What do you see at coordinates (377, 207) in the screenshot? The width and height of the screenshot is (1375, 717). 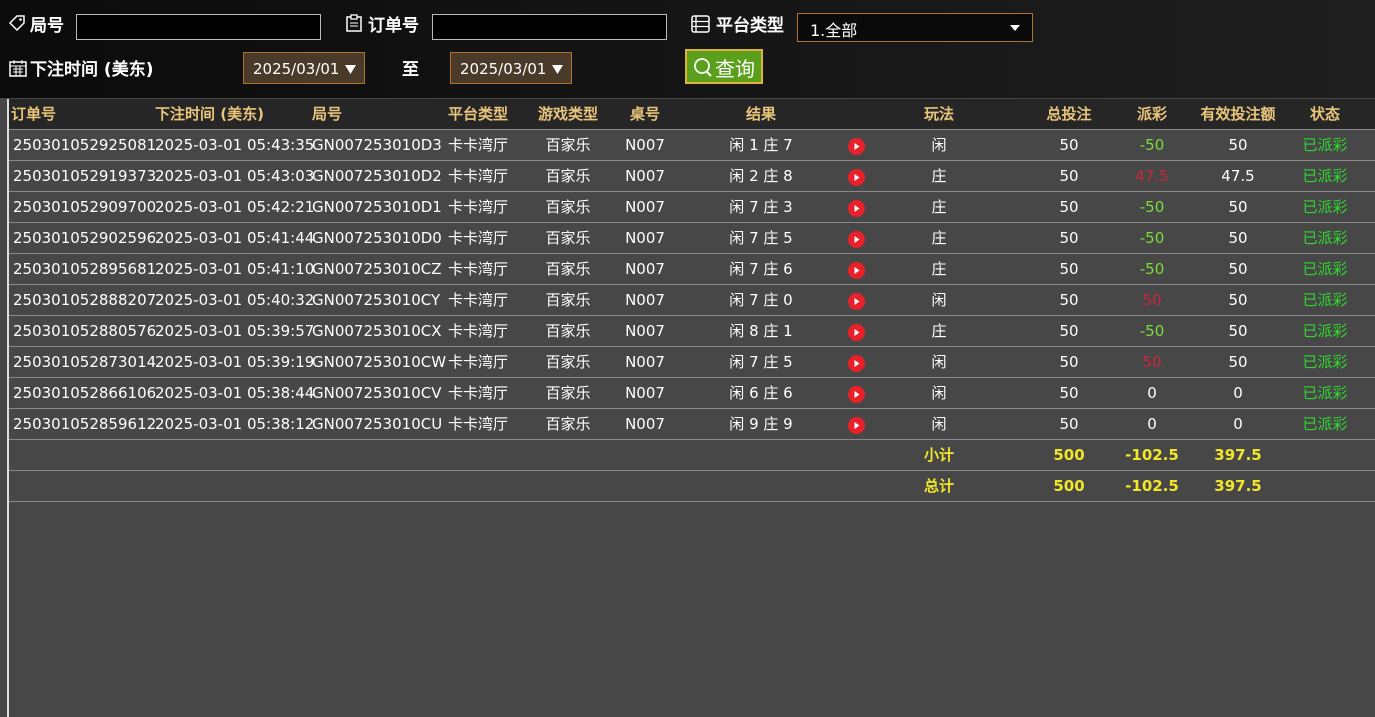 I see `cell: GN007253010D1` at bounding box center [377, 207].